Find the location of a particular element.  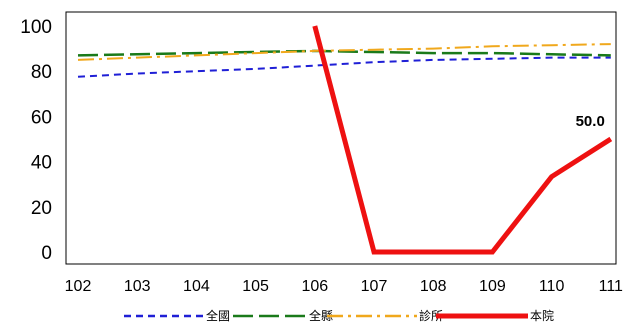

x-tick-label: 107 is located at coordinates (374, 286).